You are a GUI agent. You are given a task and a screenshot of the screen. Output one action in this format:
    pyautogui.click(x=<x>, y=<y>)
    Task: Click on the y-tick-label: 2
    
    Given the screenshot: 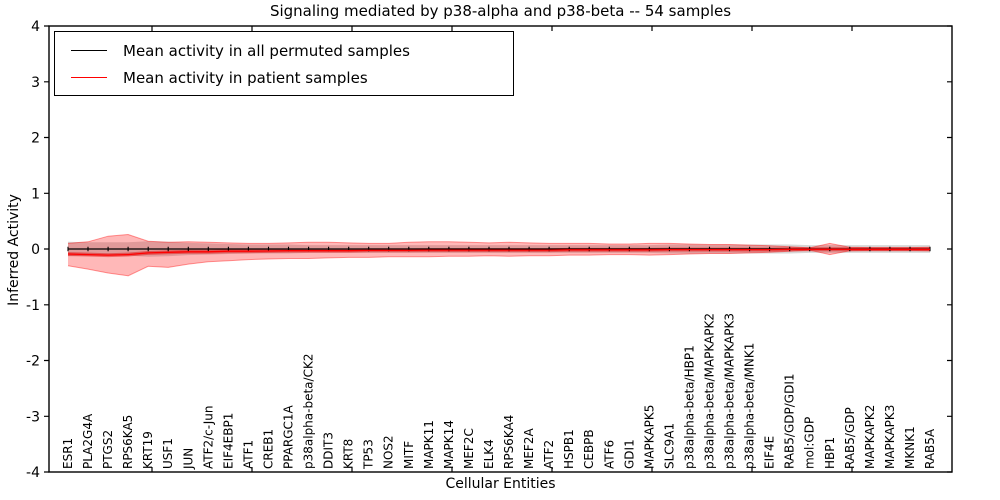 What is the action you would take?
    pyautogui.click(x=35, y=139)
    